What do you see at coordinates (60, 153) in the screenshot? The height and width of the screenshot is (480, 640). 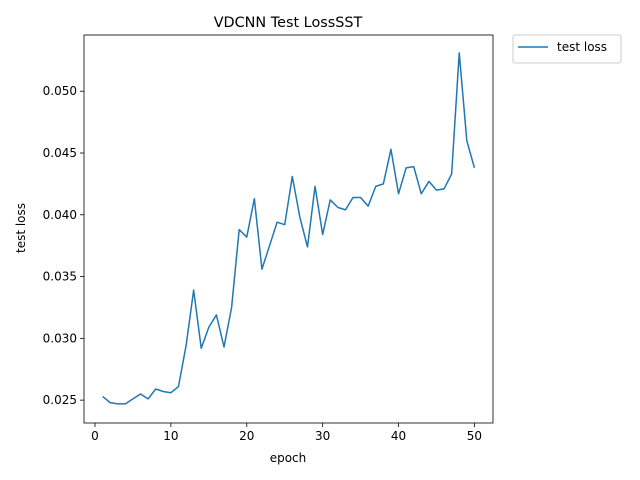 I see `y-tick-label: 0.045` at bounding box center [60, 153].